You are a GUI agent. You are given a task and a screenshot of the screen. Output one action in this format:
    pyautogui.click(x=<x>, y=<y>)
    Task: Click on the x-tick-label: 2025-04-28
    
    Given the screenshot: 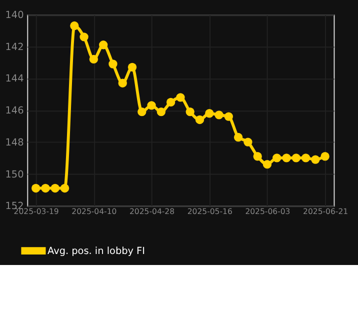 What is the action you would take?
    pyautogui.click(x=152, y=211)
    